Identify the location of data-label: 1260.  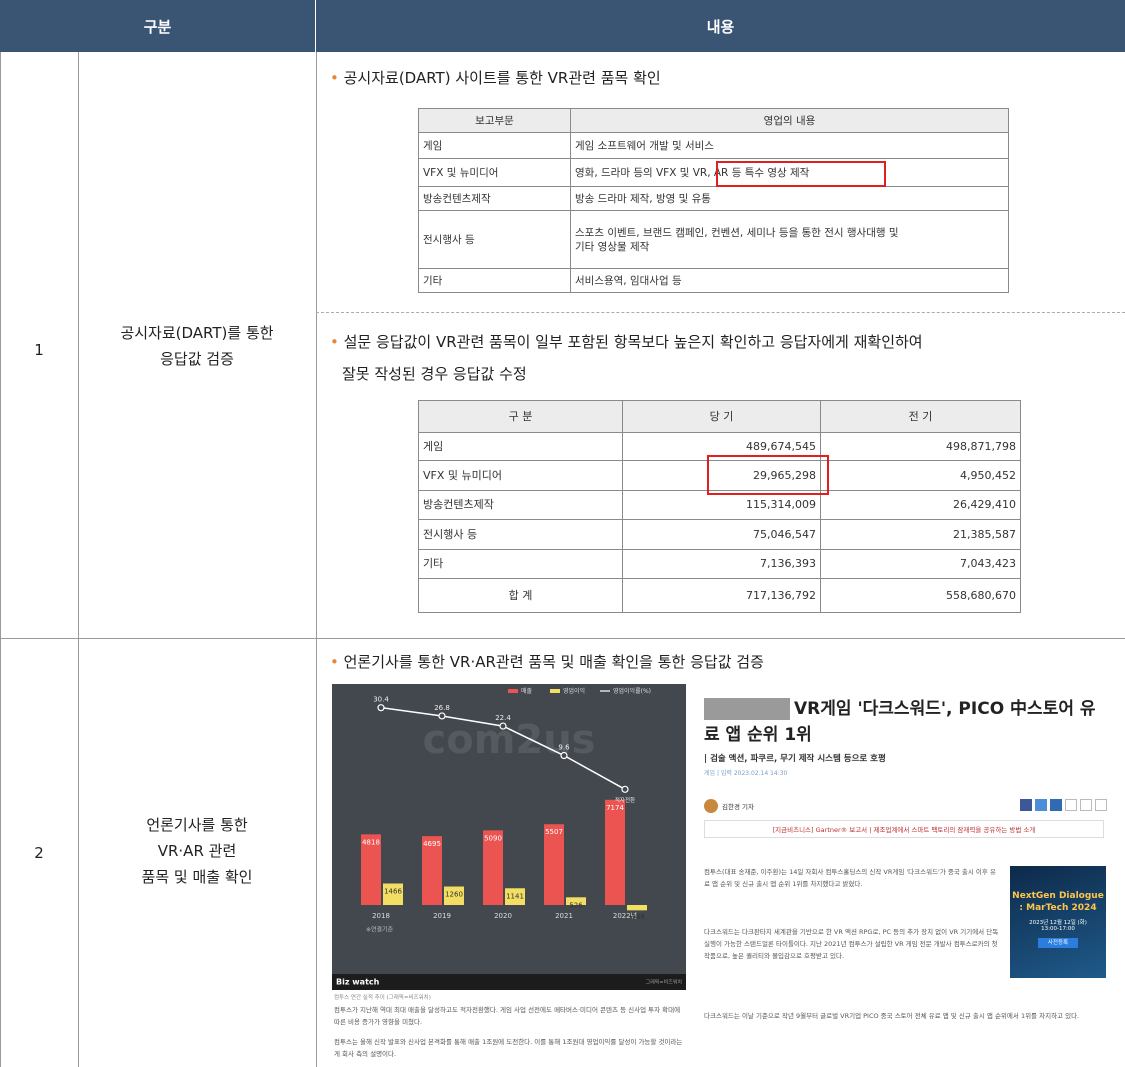
(454, 895).